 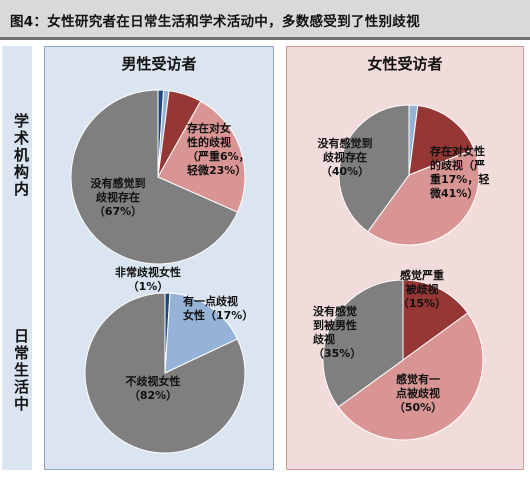 I want to click on row-label-academic: 学术机构内, so click(x=21, y=155).